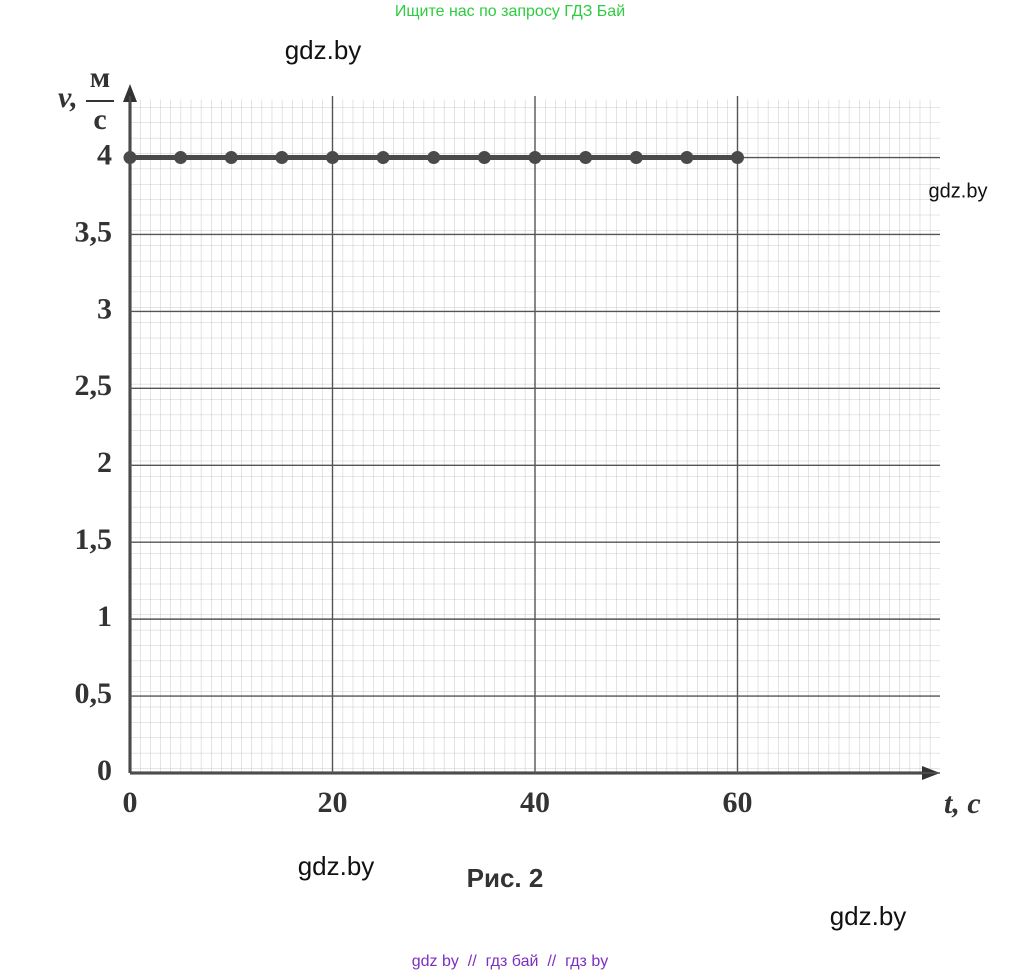  I want to click on caption: Рис. 2, so click(505, 878).